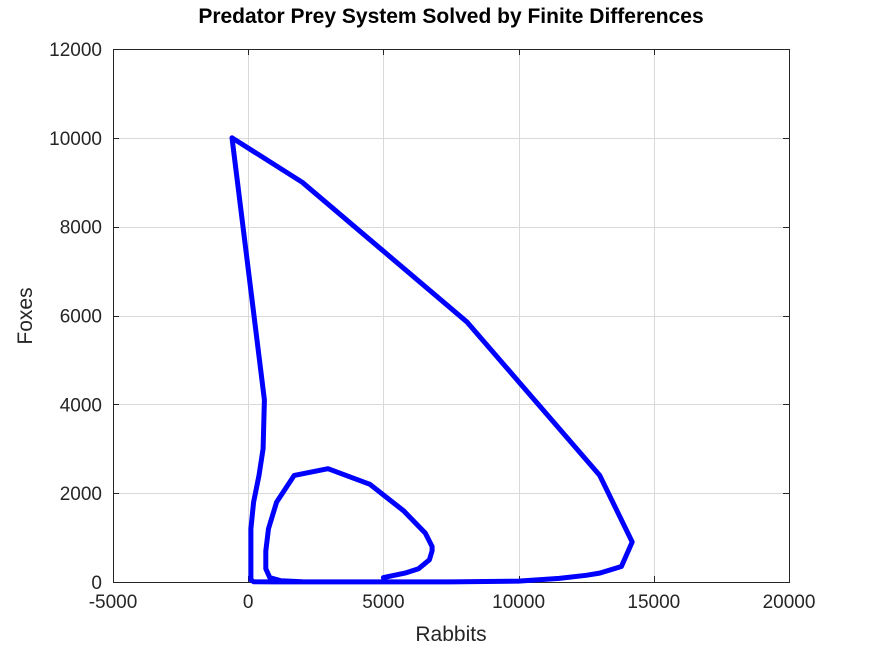 This screenshot has height=654, width=872. I want to click on y-axis-label: Foxes, so click(25, 315).